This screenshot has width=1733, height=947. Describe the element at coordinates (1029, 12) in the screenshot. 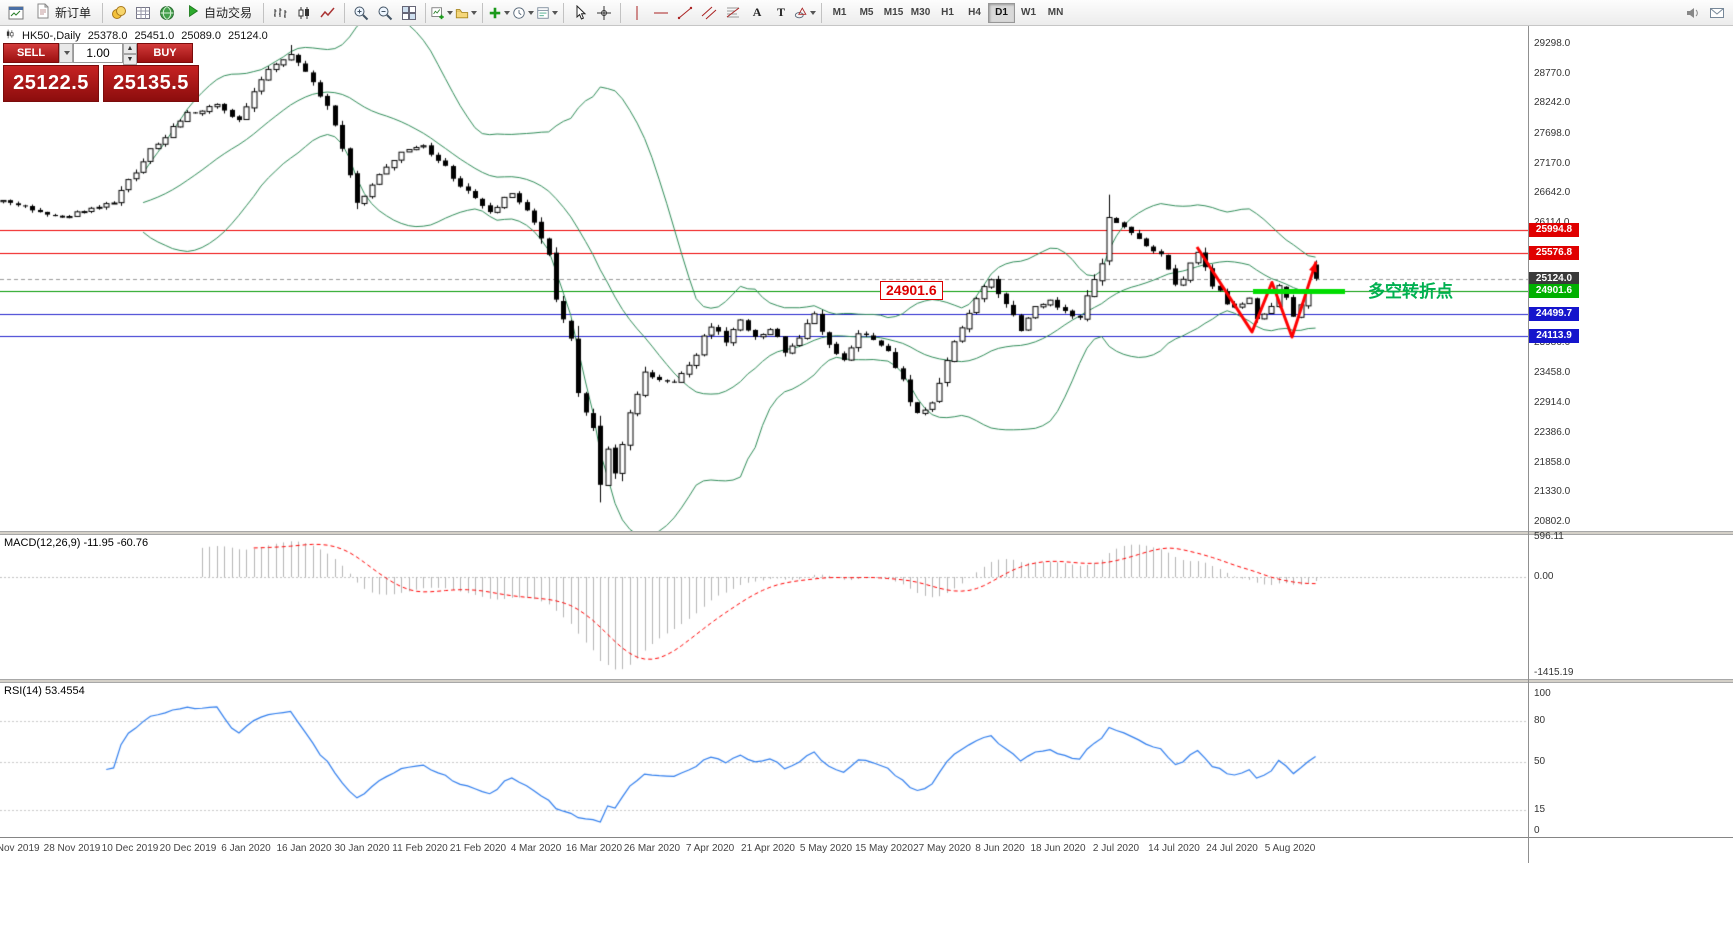

I see `timeframe-w1: W1` at that location.